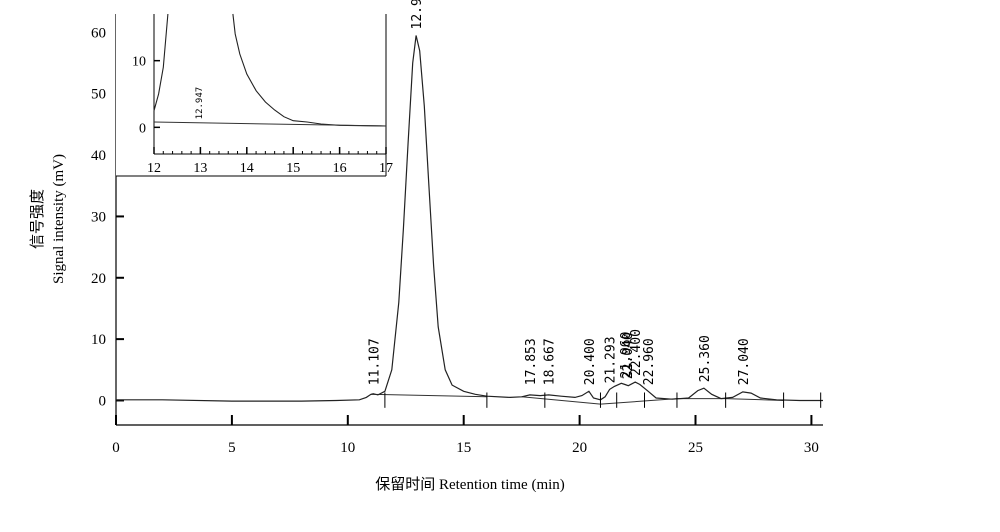 This screenshot has height=532, width=1000. I want to click on x-tick-label: 0, so click(116, 448).